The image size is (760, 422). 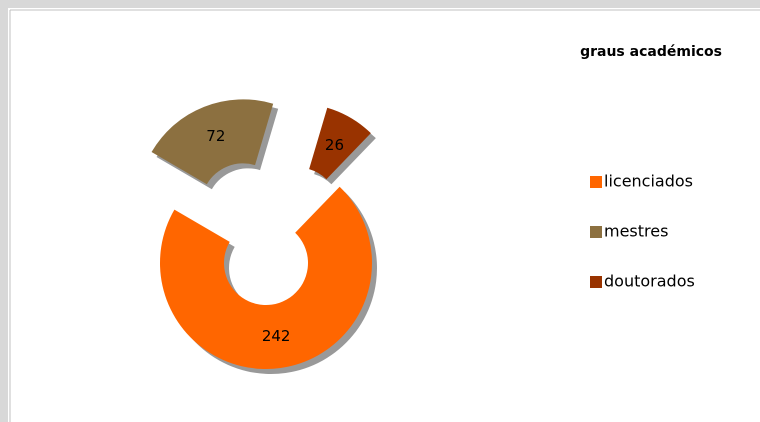 What do you see at coordinates (636, 231) in the screenshot?
I see `legend-label: mestres` at bounding box center [636, 231].